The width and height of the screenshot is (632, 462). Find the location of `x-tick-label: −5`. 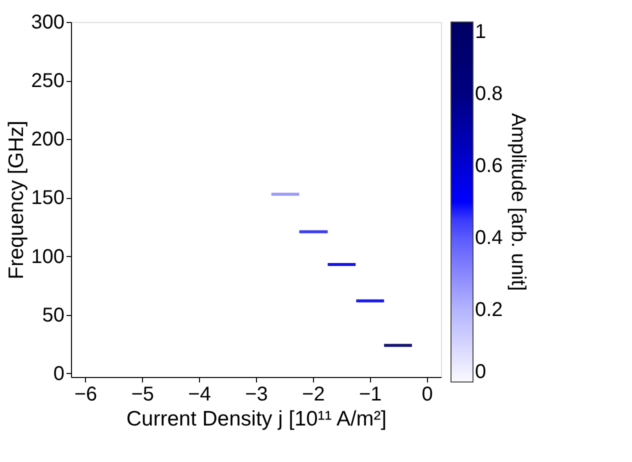

x-tick-label: −5 is located at coordinates (142, 395).